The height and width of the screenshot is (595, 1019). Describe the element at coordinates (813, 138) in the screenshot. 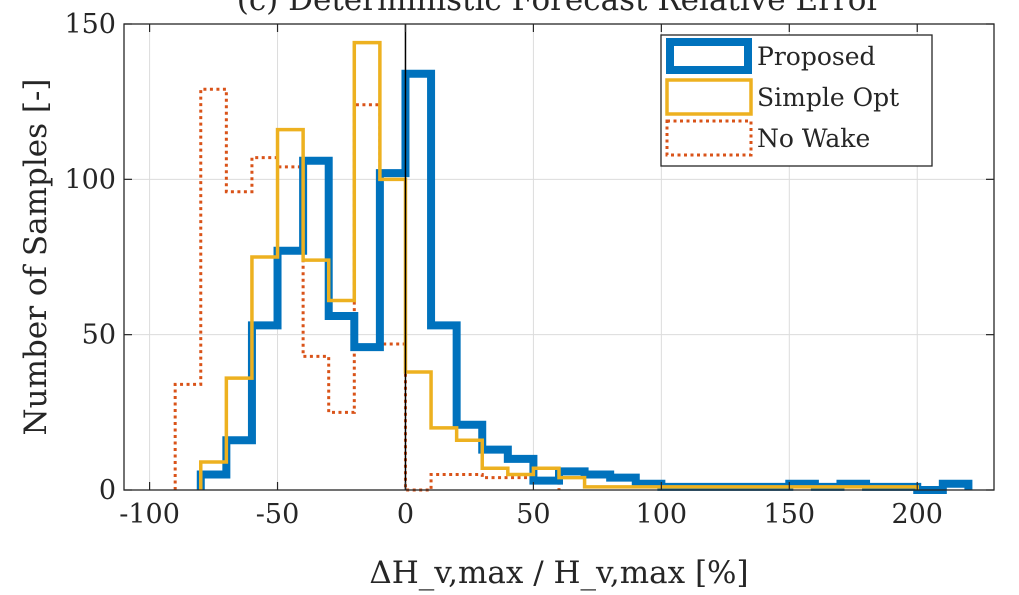

I see `legend-label: No Wake` at that location.